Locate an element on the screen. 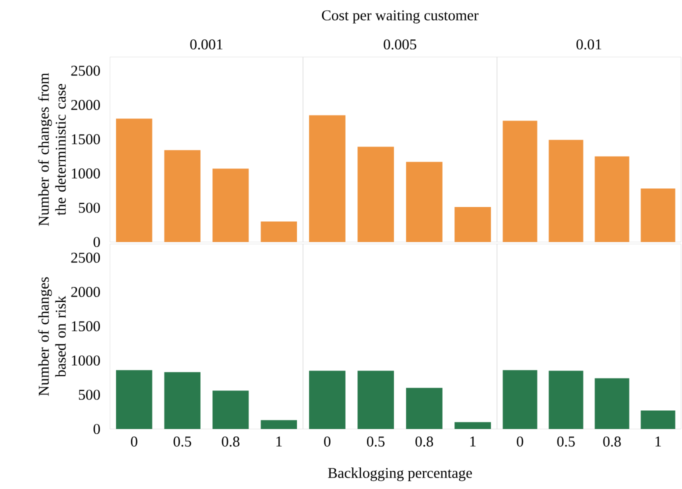 The image size is (682, 489). chart-title: 0.01 is located at coordinates (589, 44).